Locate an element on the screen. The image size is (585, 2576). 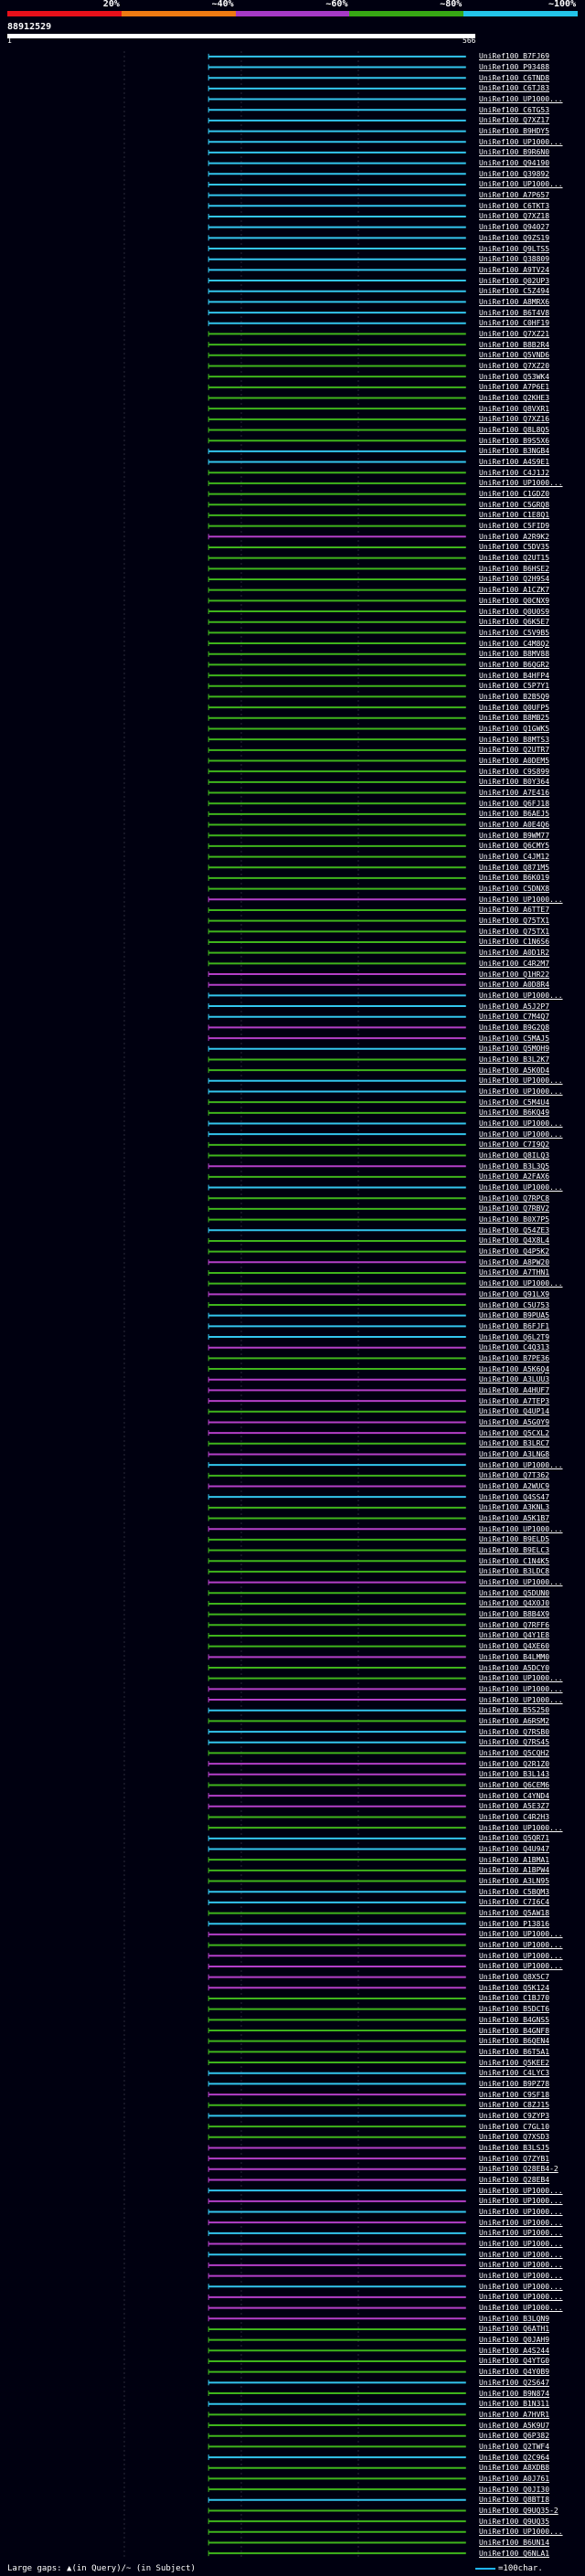
hit-label-link: UniRef100_Q8VXR1 is located at coordinates (514, 408).